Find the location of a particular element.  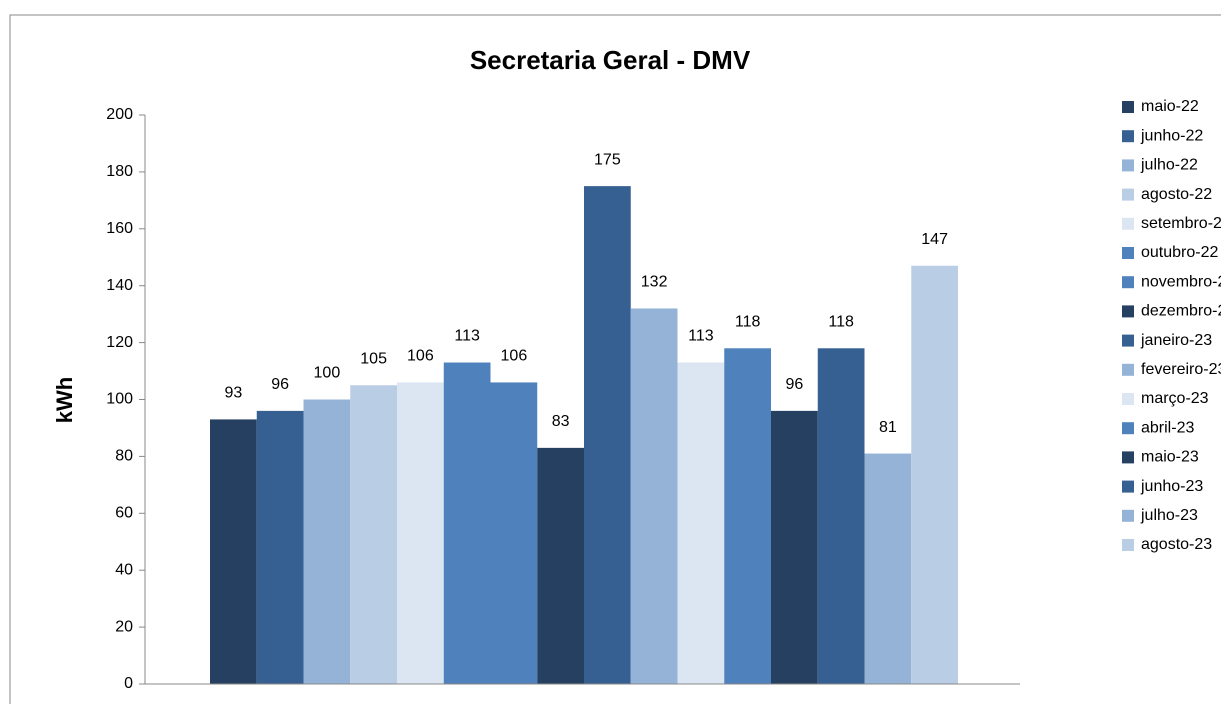

data-label: 105 is located at coordinates (373, 358).